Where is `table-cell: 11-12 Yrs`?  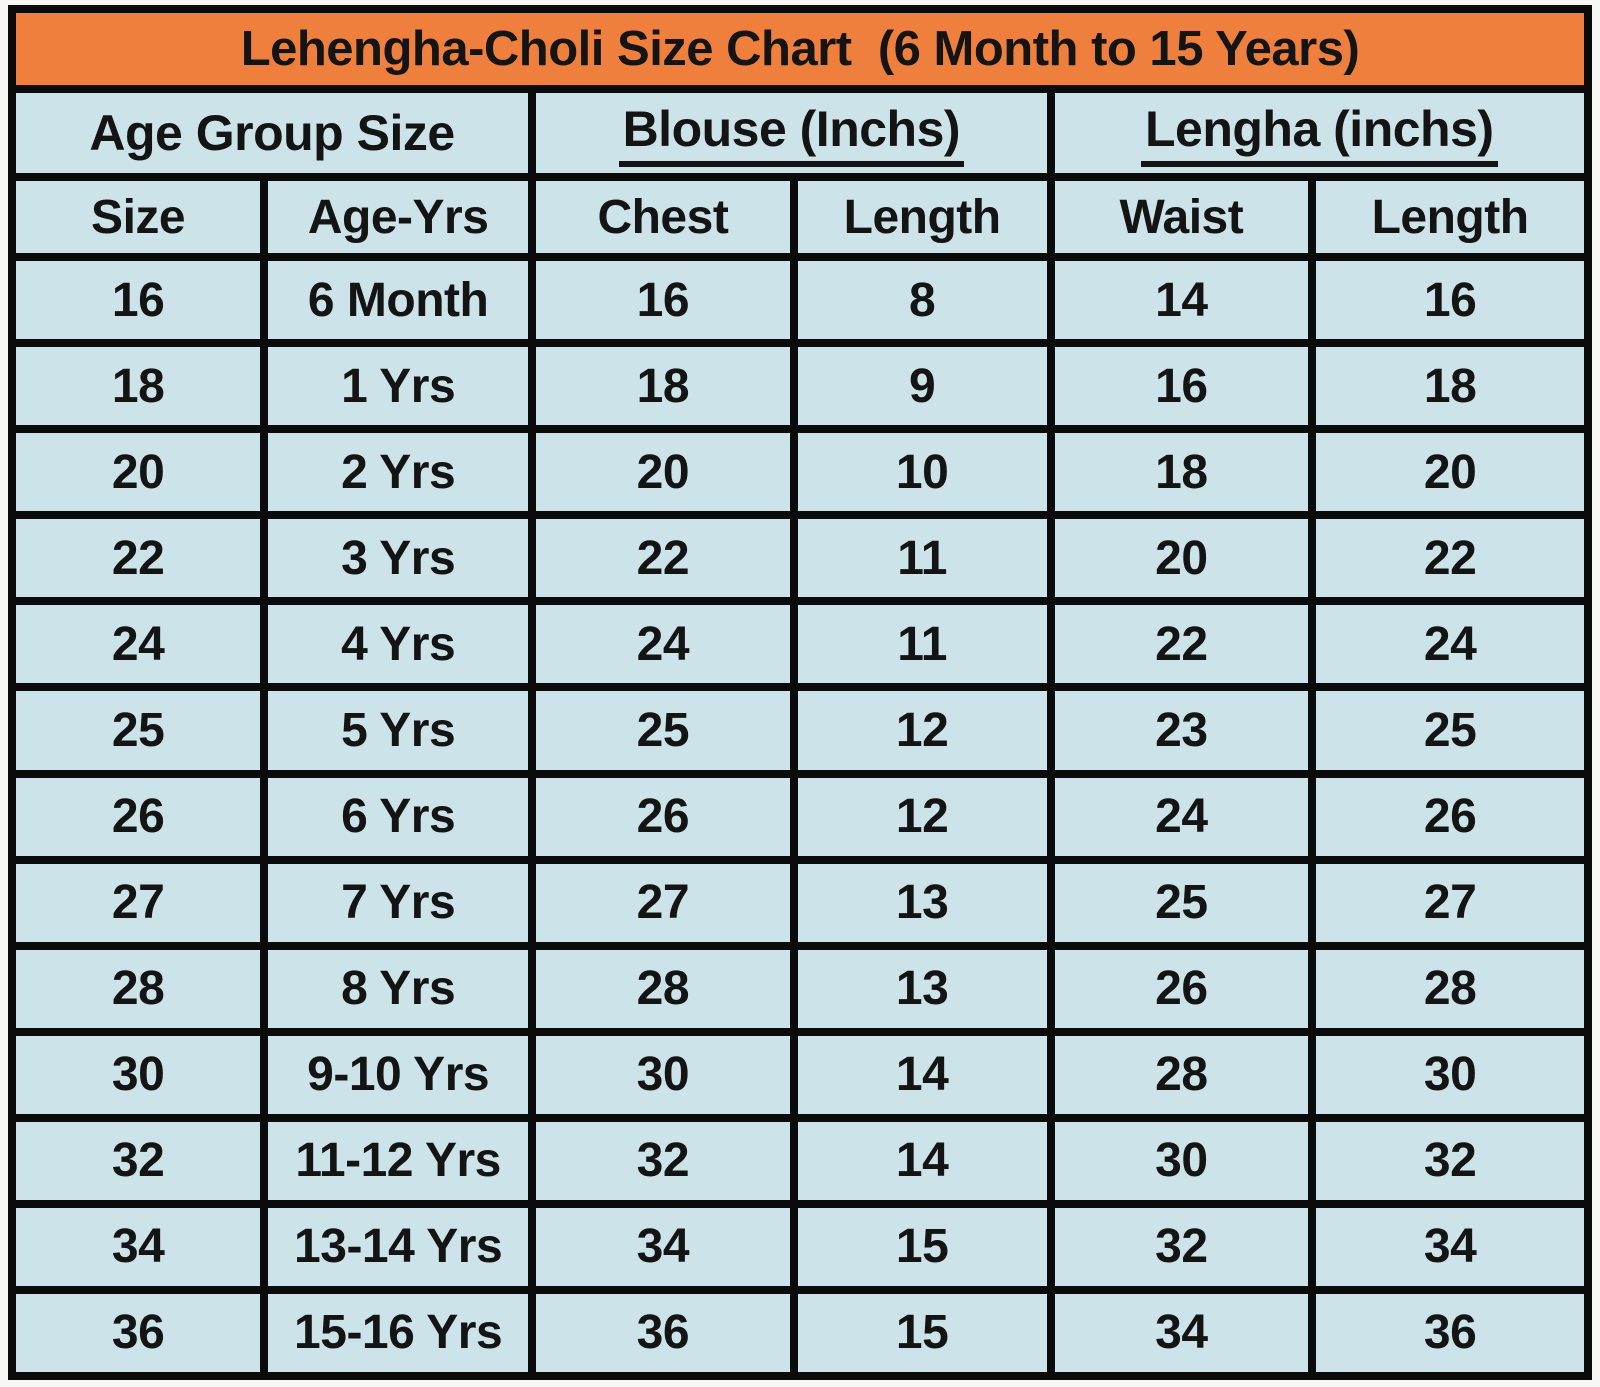
table-cell: 11-12 Yrs is located at coordinates (398, 1160).